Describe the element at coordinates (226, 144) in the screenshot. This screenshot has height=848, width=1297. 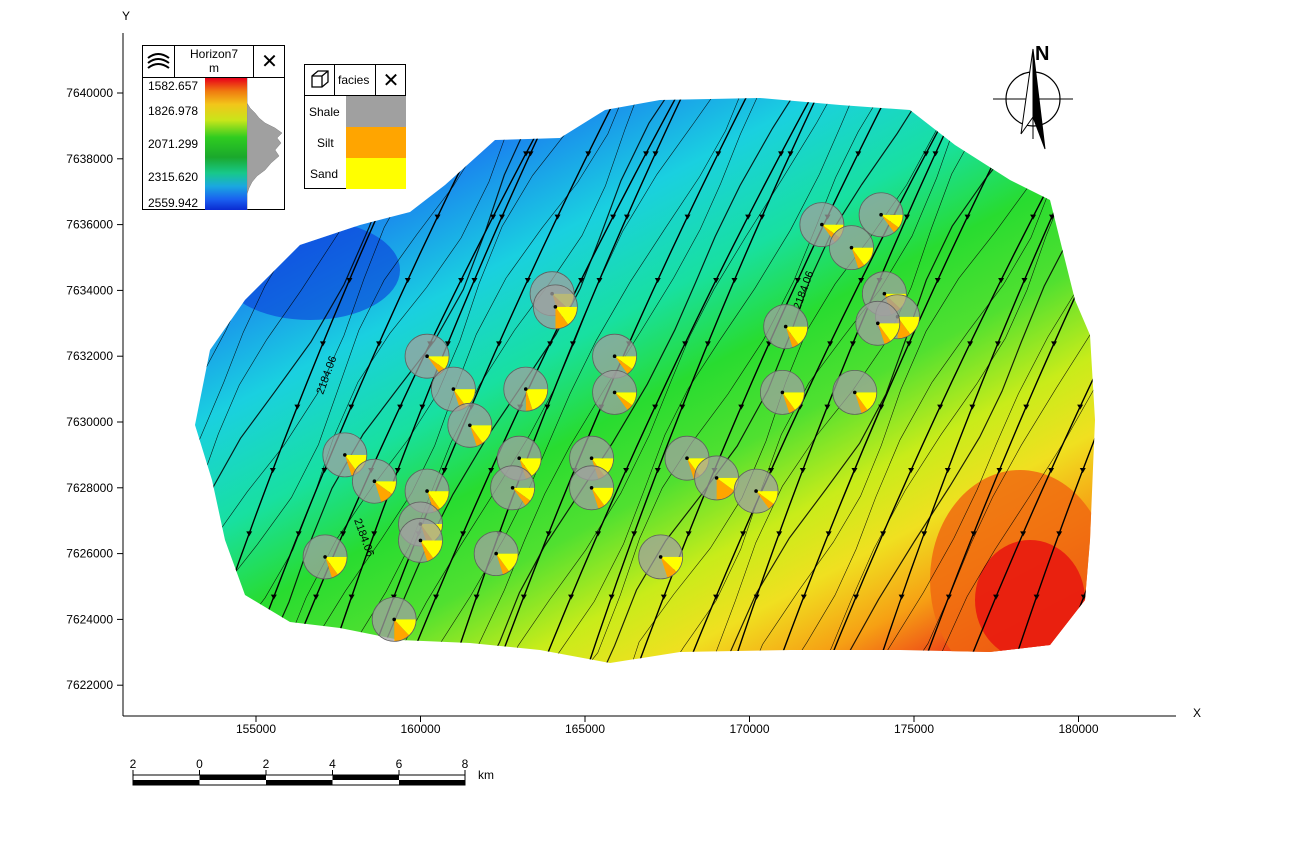
I see `horizon-color-bar` at that location.